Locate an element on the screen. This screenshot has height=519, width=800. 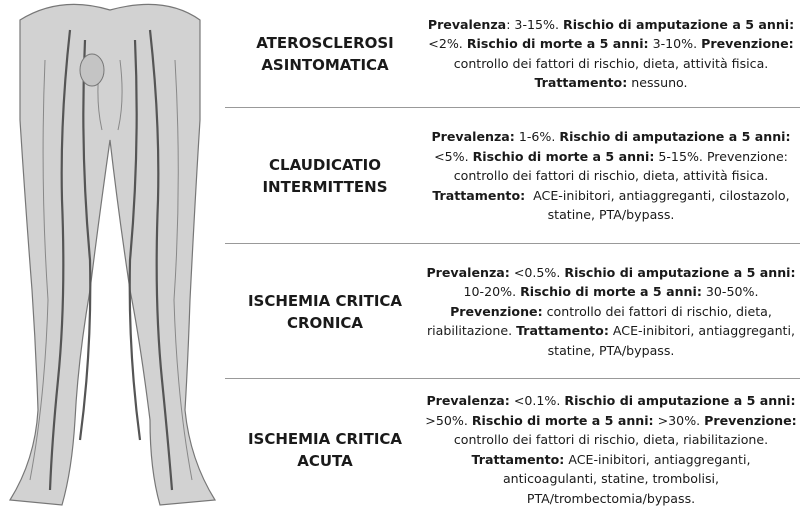
description-text: >50%. is located at coordinates (612, 410).